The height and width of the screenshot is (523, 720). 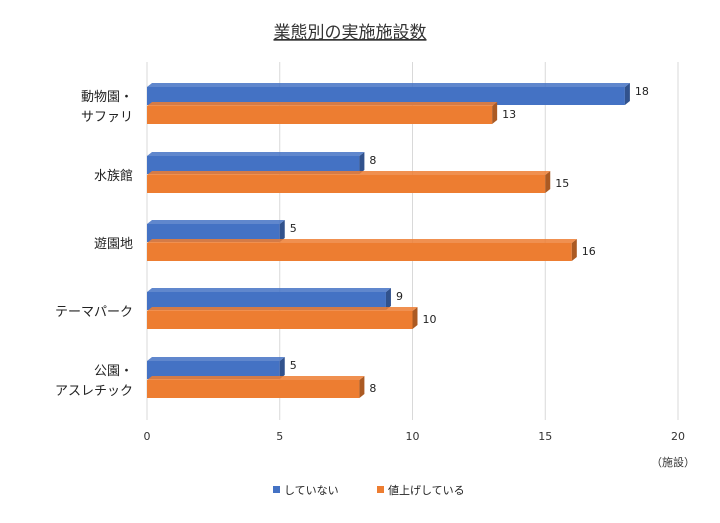 I want to click on x-tick-label: 0, so click(x=147, y=436).